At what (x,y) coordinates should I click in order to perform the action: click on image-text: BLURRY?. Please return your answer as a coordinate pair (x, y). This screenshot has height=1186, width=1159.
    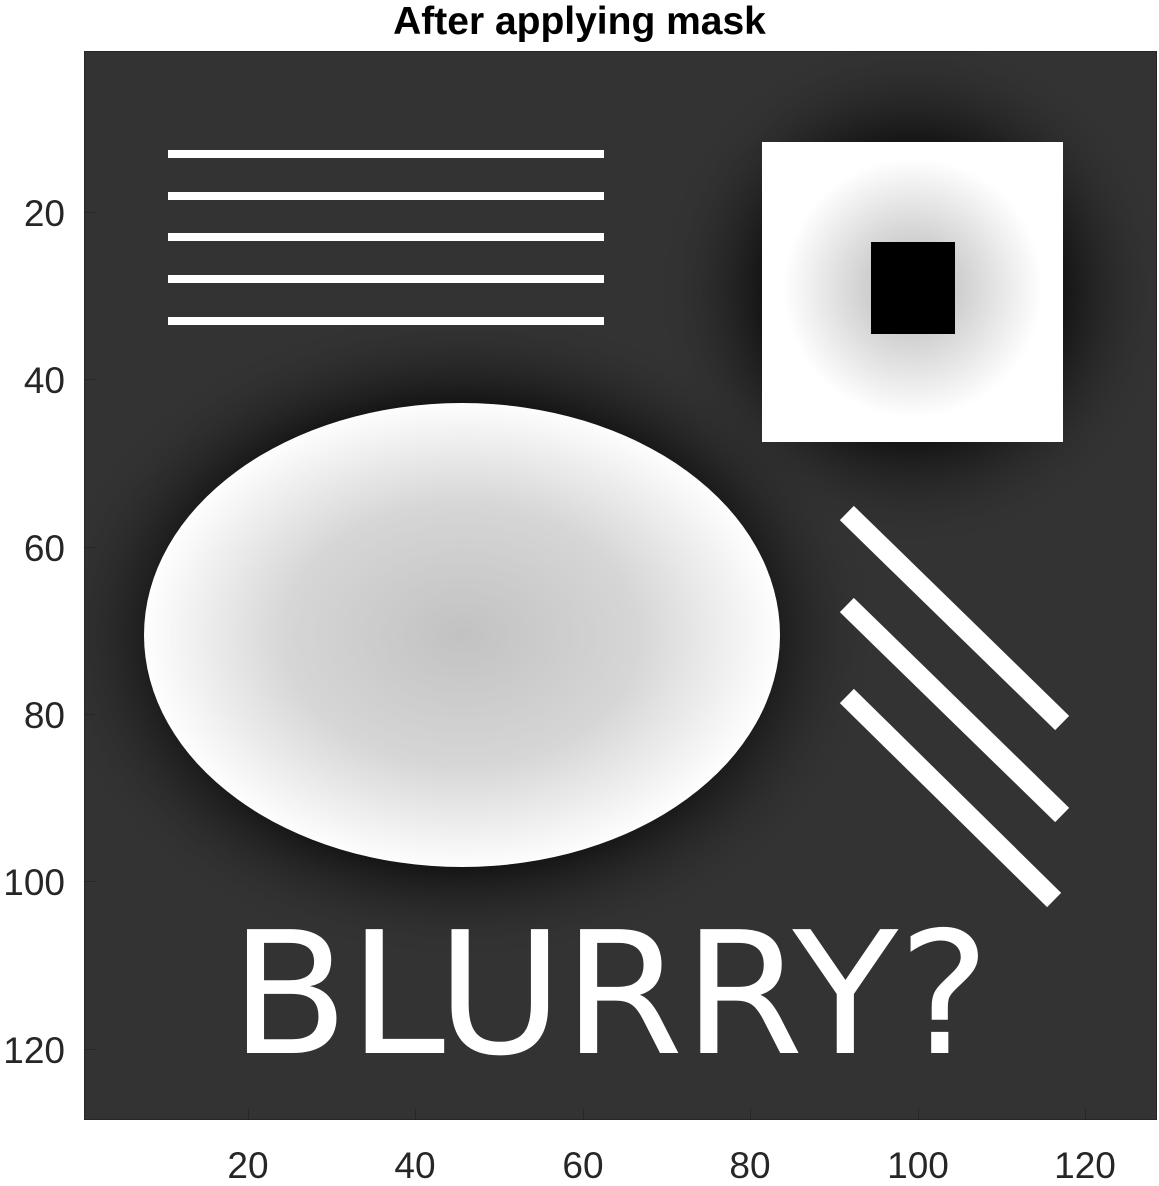
    Looking at the image, I should click on (610, 995).